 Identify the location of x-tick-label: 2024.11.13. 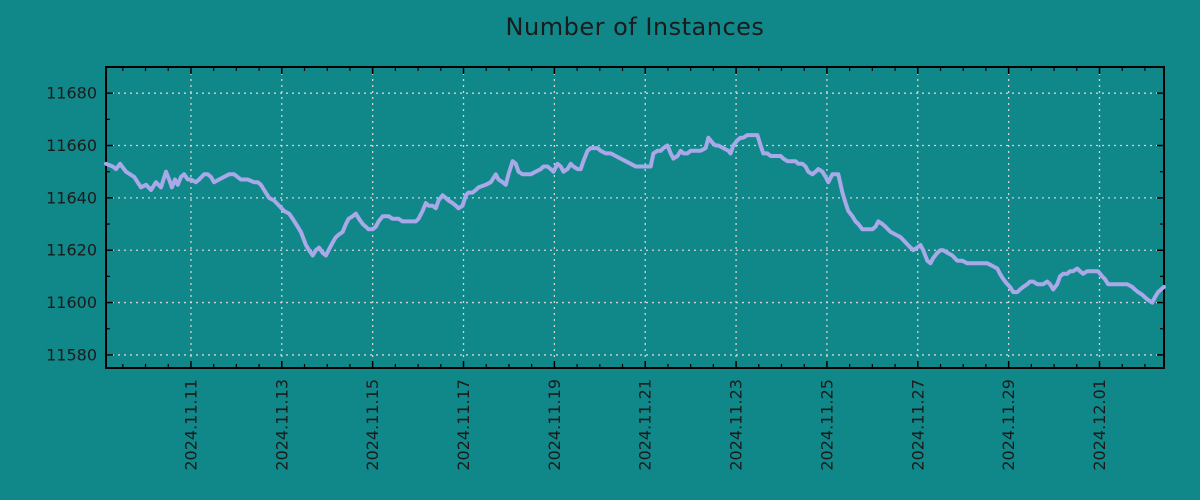
(281, 425).